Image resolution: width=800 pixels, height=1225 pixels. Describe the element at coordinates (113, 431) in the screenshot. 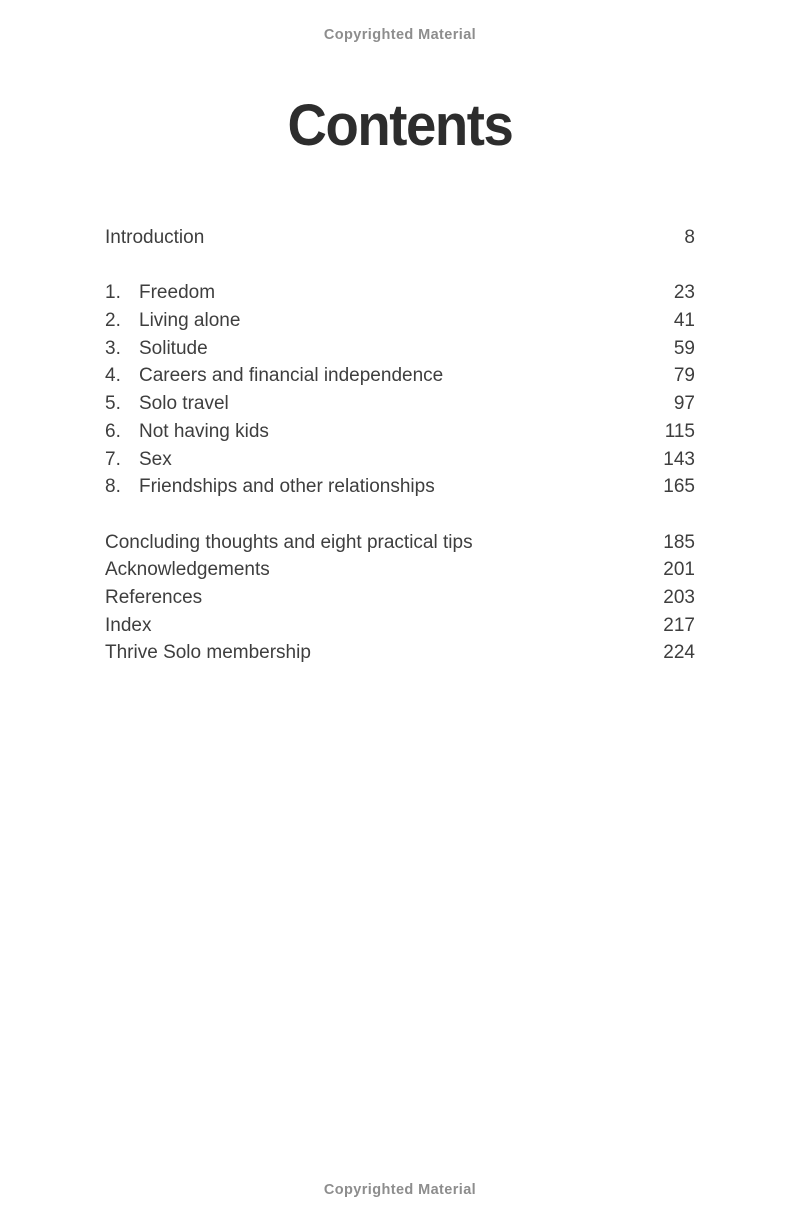

I see `chapter-number: 6.` at that location.